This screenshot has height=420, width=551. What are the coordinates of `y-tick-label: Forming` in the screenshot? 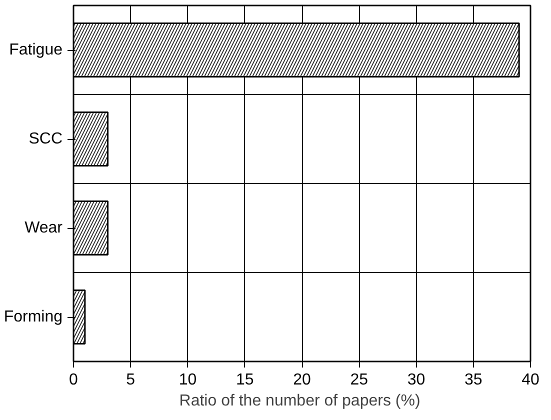 It's located at (33, 317).